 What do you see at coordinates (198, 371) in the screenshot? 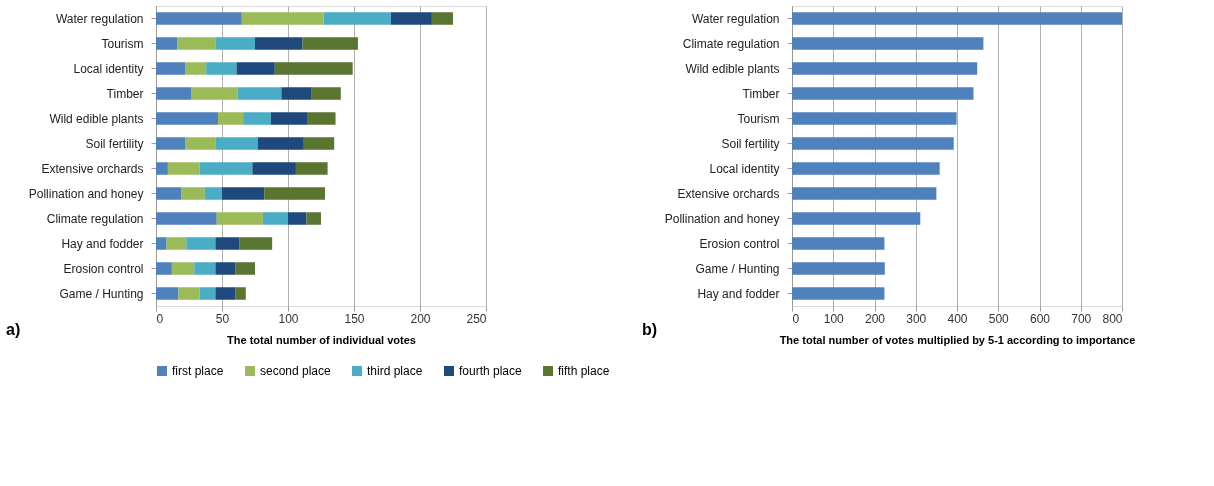
I see `legend-label: first place` at bounding box center [198, 371].